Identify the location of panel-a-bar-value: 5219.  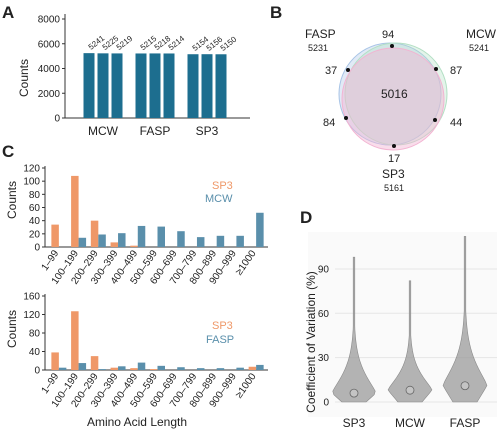
(125, 43).